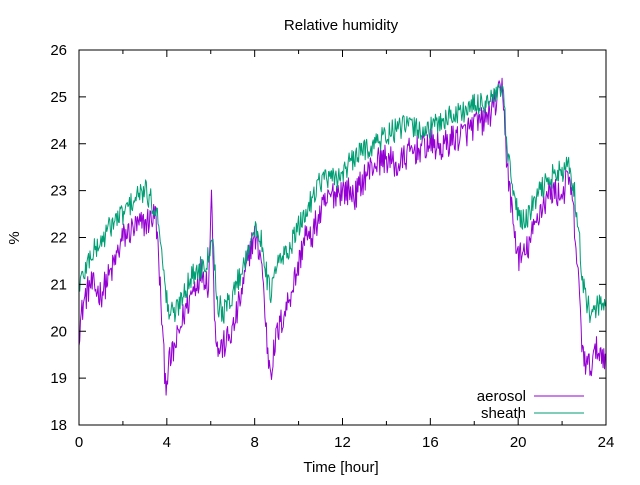 The width and height of the screenshot is (640, 485). What do you see at coordinates (503, 413) in the screenshot?
I see `legend-label-sheath: sheath` at bounding box center [503, 413].